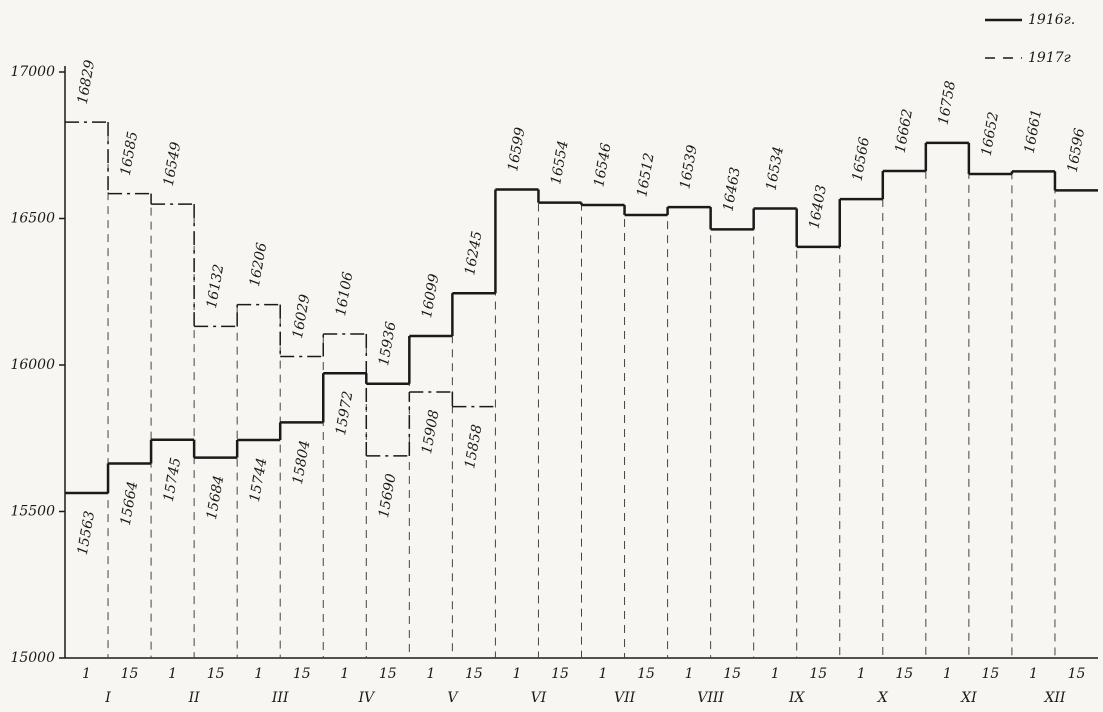  What do you see at coordinates (32, 365) in the screenshot?
I see `y-tick-label: 16000` at bounding box center [32, 365].